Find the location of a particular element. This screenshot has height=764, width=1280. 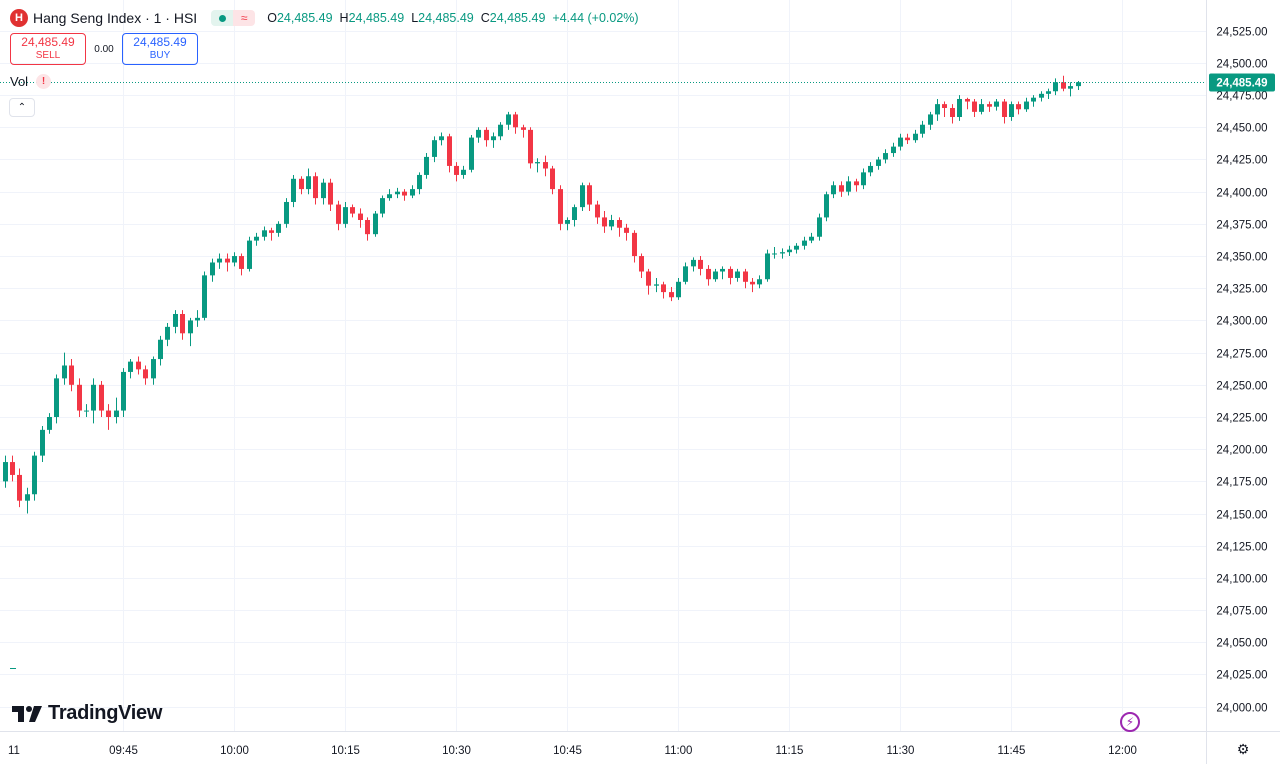

settings-icon: ⚙ is located at coordinates (1243, 748).